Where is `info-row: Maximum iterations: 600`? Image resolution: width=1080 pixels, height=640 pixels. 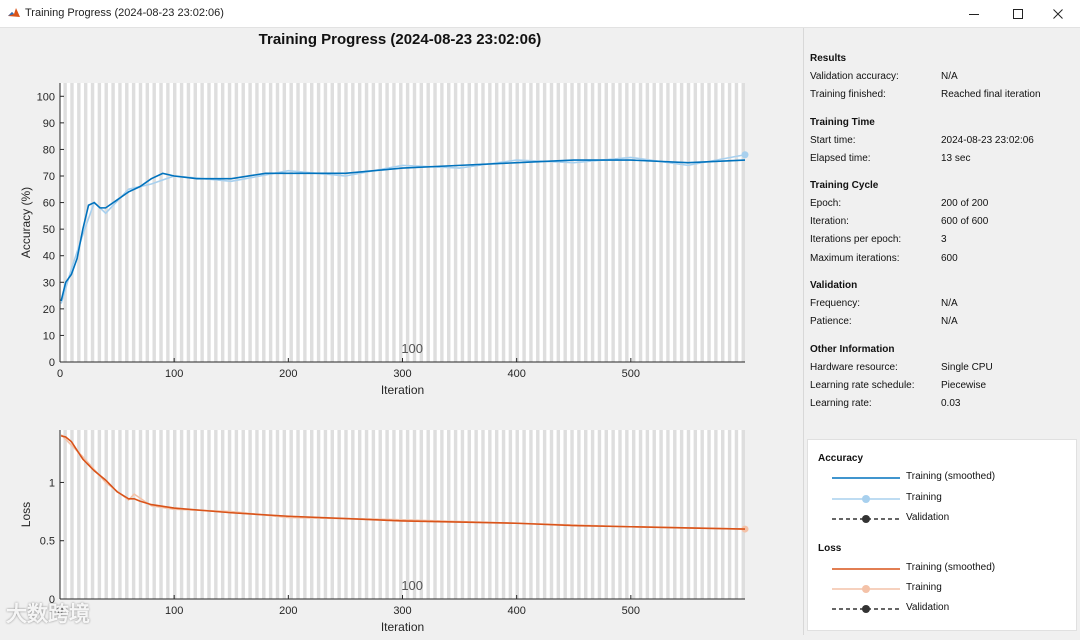
info-row: Maximum iterations: 600 is located at coordinates (944, 262).